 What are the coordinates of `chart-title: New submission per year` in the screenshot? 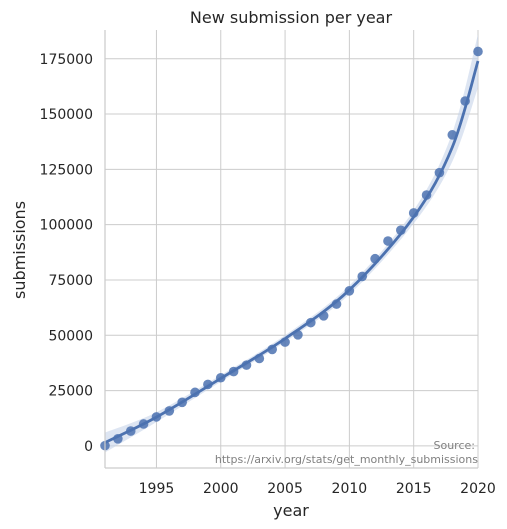 It's located at (291, 17).